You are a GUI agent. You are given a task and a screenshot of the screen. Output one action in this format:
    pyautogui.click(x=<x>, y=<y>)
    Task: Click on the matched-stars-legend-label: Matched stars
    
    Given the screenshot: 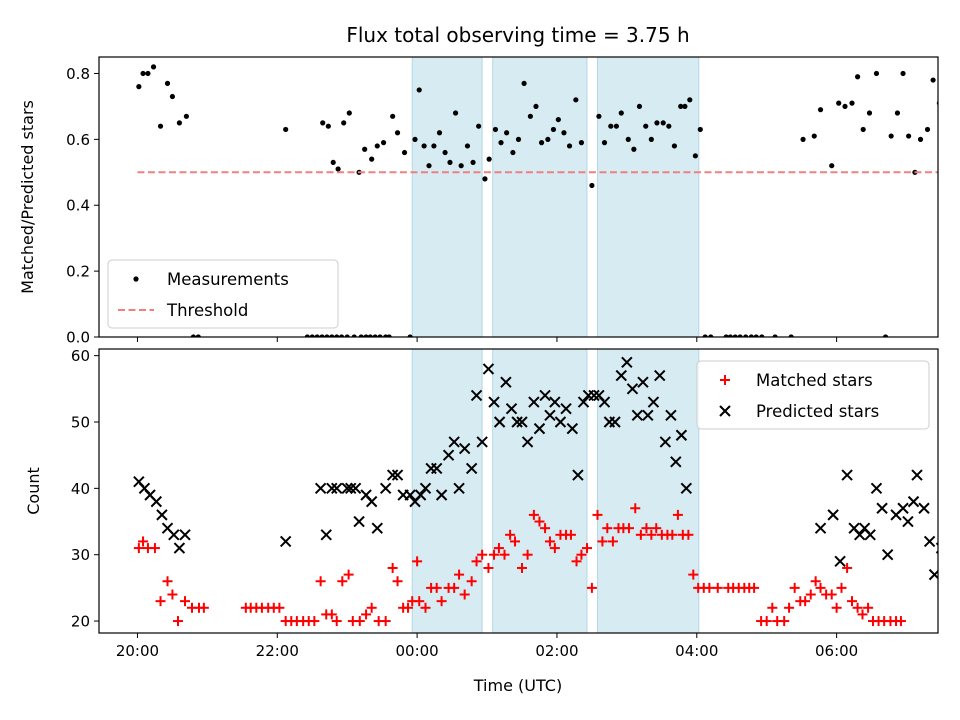 What is the action you would take?
    pyautogui.click(x=814, y=380)
    